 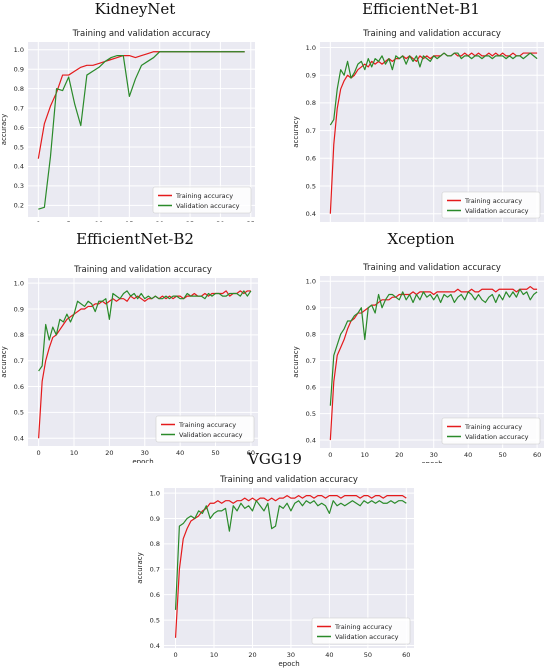 What do you see at coordinates (421, 9) in the screenshot?
I see `model-title: EfficientNet-B1` at bounding box center [421, 9].